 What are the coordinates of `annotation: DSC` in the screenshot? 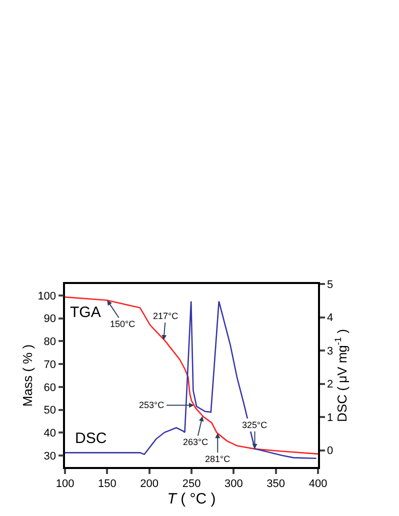 It's located at (91, 438).